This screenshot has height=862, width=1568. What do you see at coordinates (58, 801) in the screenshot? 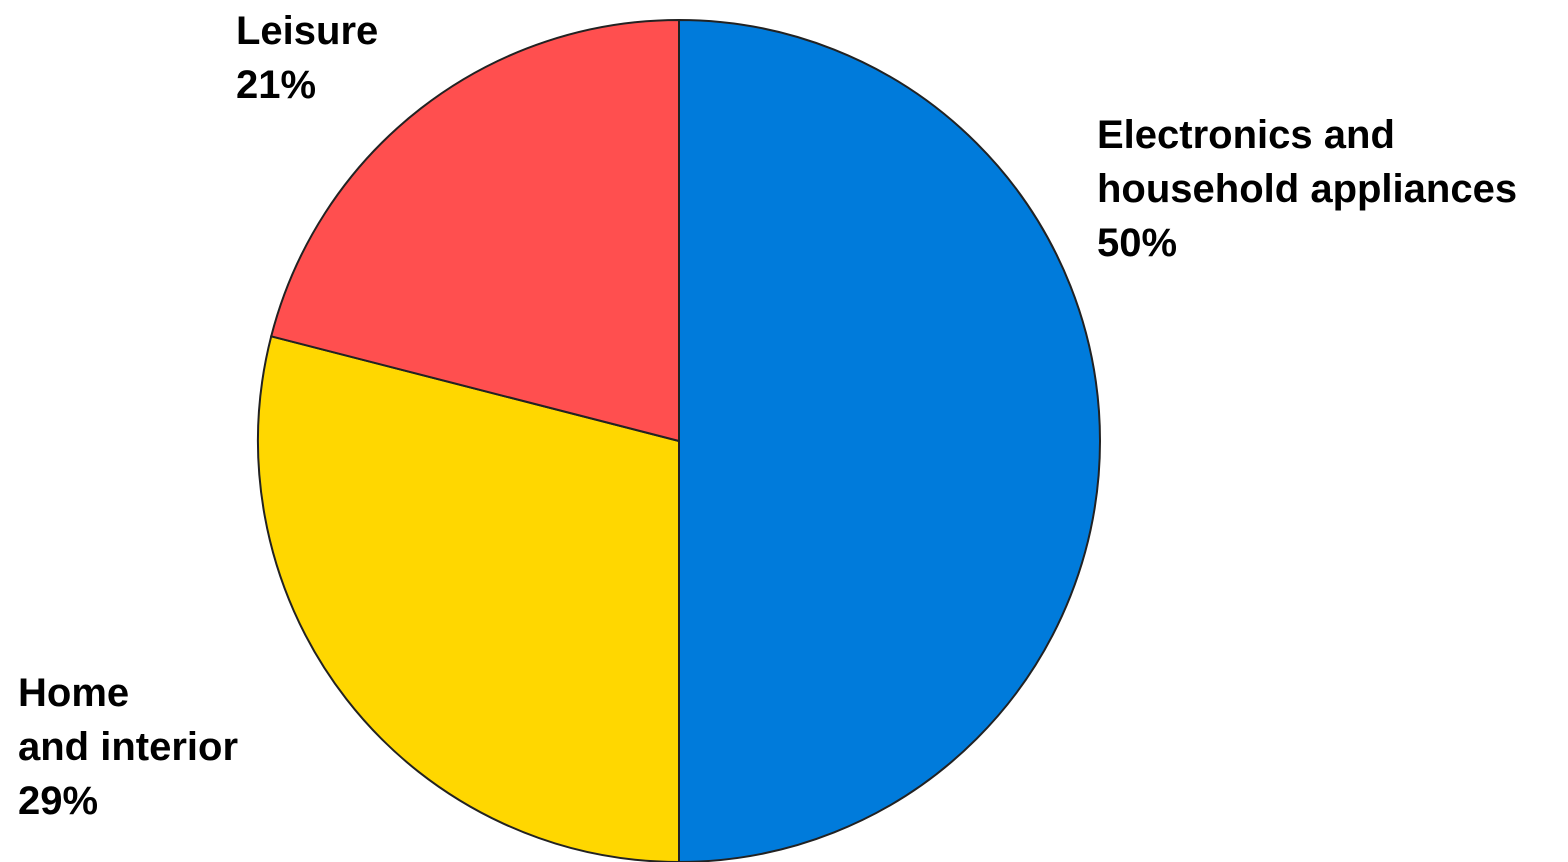
I see `slice-percent-label: 29%` at bounding box center [58, 801].